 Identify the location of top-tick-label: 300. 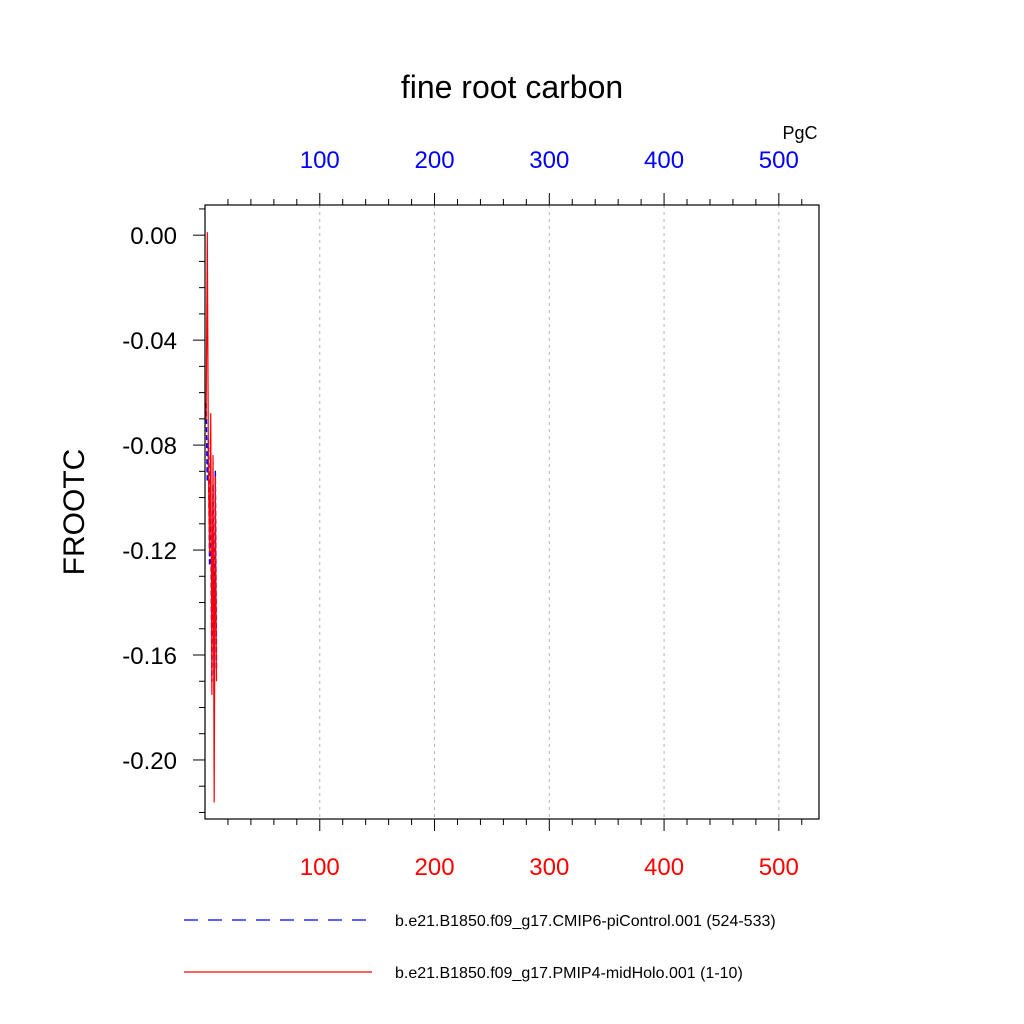
(549, 160).